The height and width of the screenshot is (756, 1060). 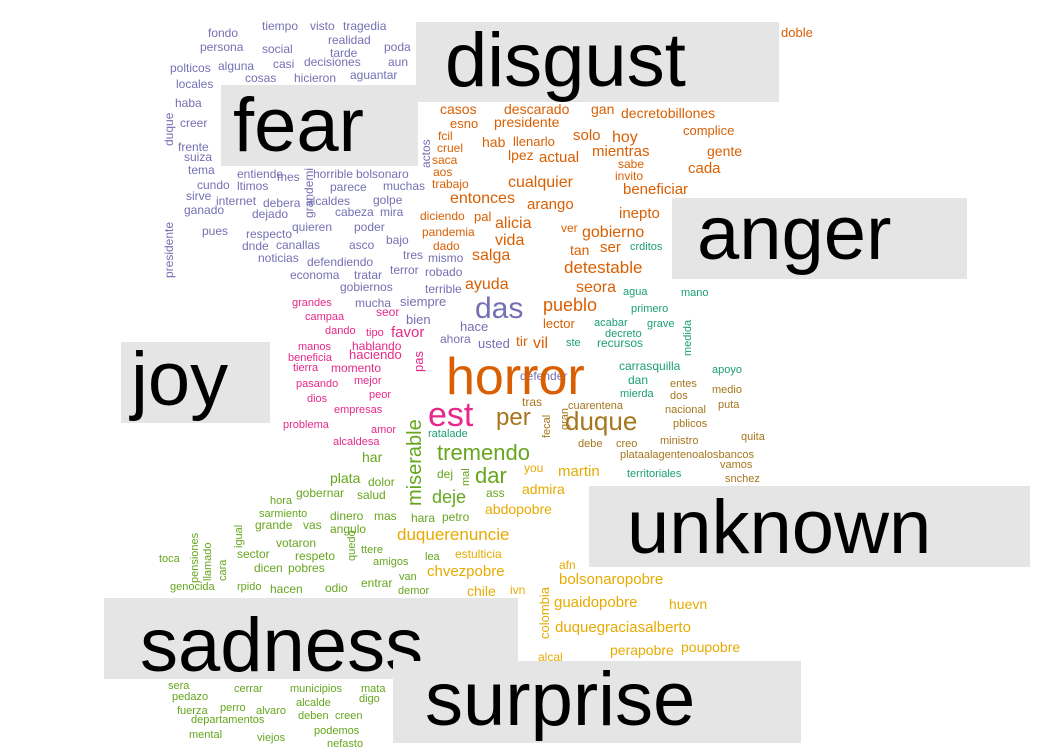 I want to click on word-terrible: terrible, so click(x=443, y=289).